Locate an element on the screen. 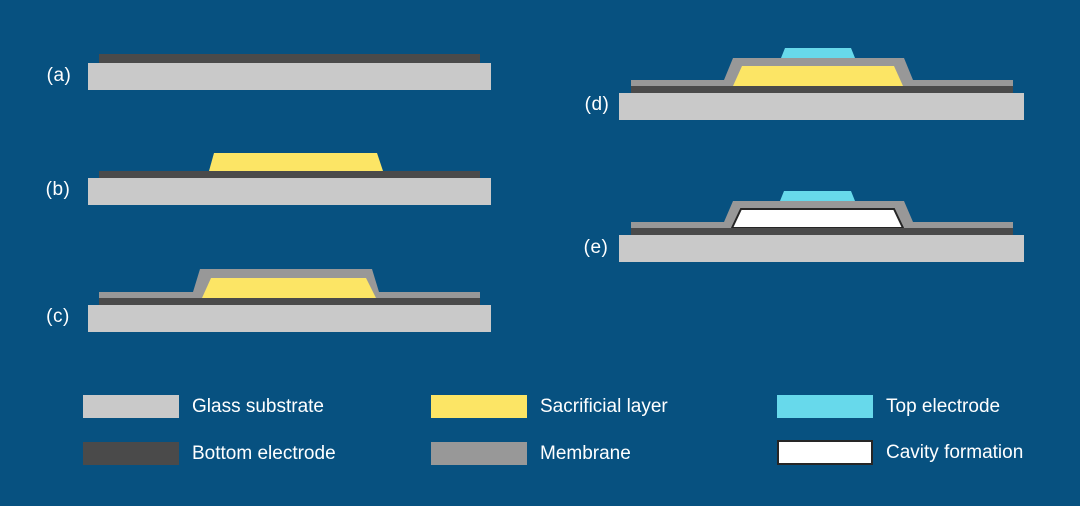 This screenshot has width=1080, height=506. legend-item-glass-substrate: Glass substrate is located at coordinates (203, 406).